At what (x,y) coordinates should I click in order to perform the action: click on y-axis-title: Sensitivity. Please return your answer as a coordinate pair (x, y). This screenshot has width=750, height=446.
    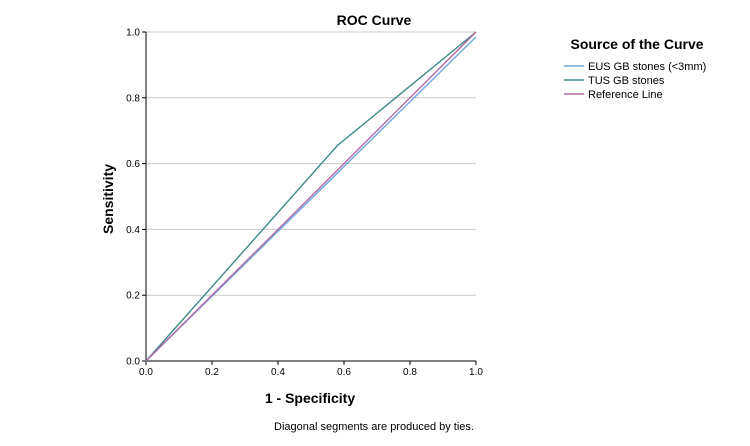
    Looking at the image, I should click on (108, 199).